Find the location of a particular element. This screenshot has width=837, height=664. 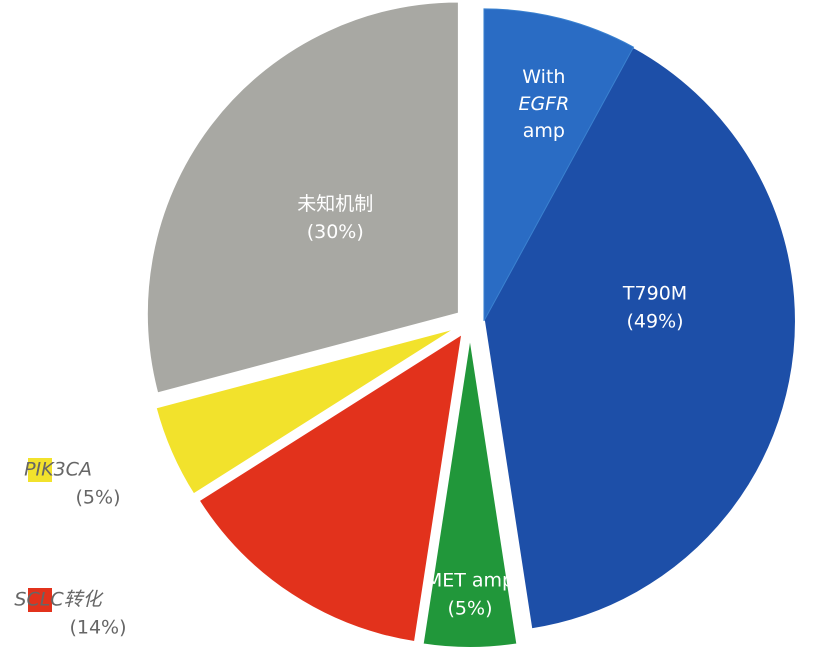

sub-label: EGFR is located at coordinates (543, 104).